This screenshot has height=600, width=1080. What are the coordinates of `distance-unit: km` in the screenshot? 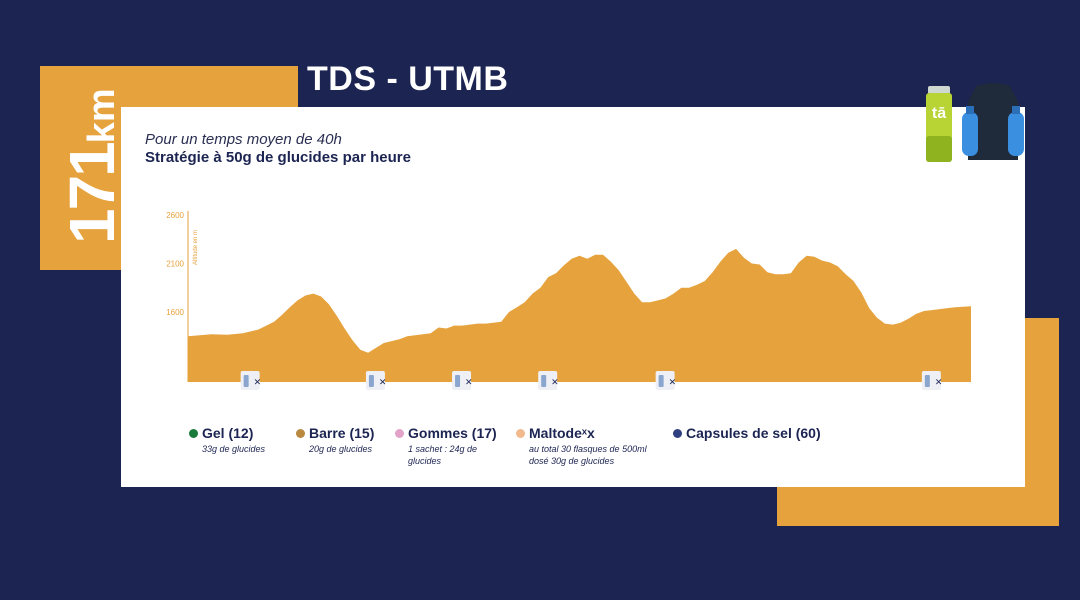 It's located at (102, 116).